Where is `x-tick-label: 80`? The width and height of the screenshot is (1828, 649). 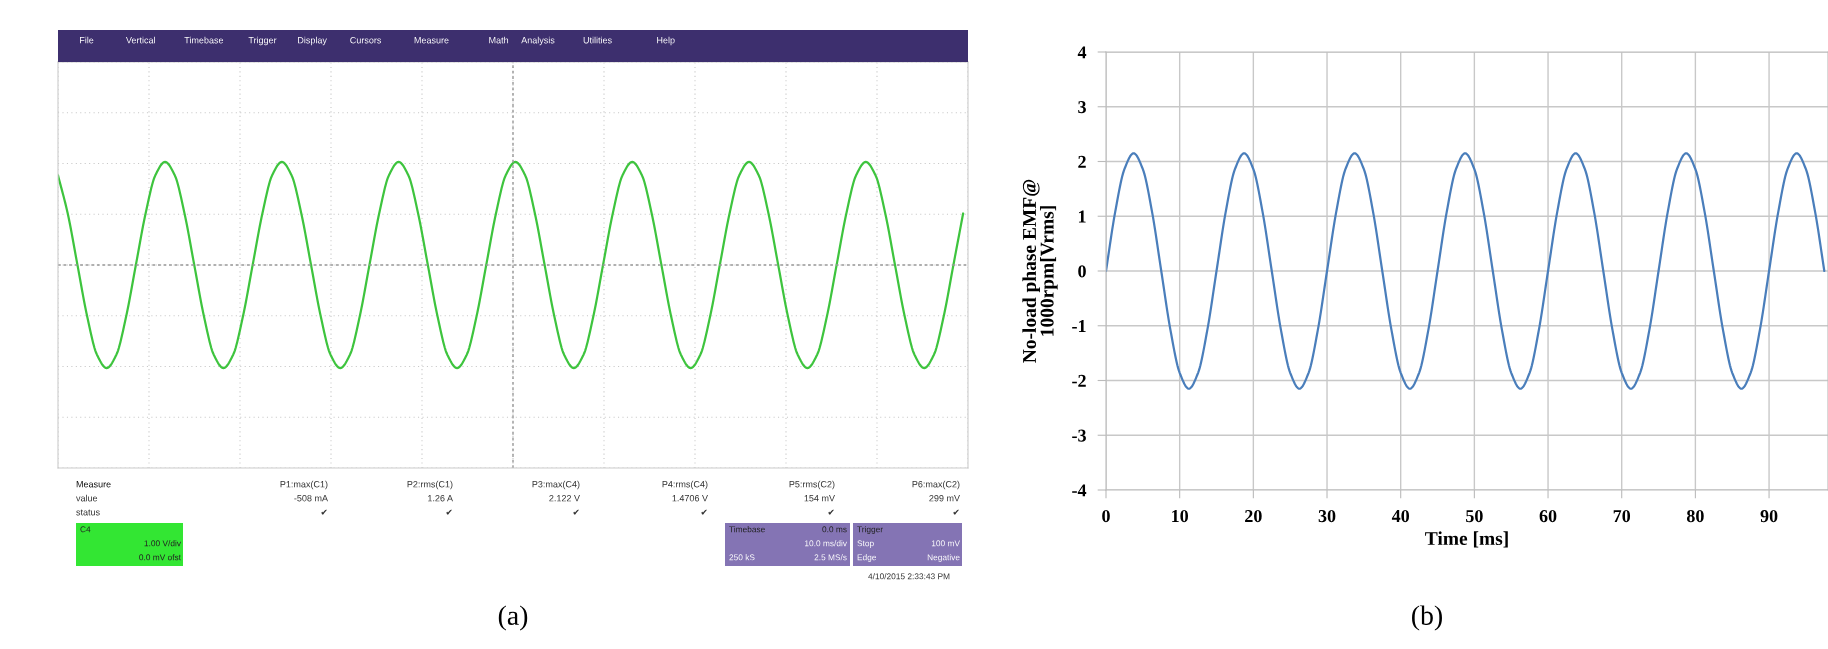 x-tick-label: 80 is located at coordinates (1695, 516).